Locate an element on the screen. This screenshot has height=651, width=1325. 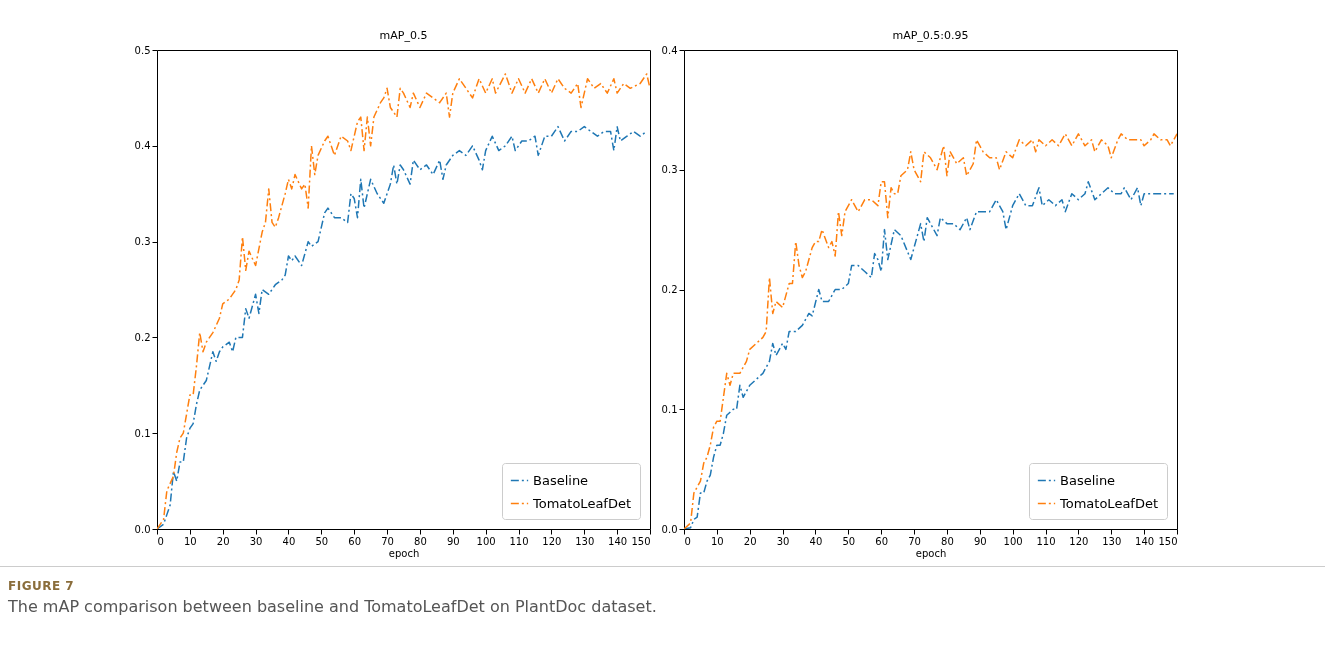
caption: FIGURE 7 is located at coordinates (42, 586).